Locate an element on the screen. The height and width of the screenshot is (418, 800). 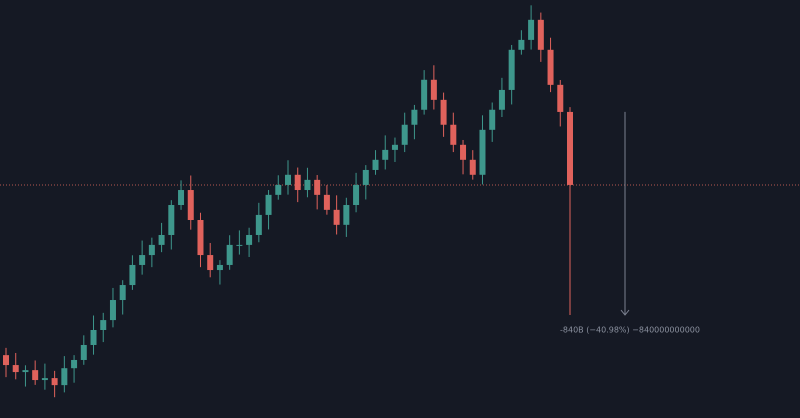
measure-label: -840B (−40.98%) −840000000000 is located at coordinates (630, 330).